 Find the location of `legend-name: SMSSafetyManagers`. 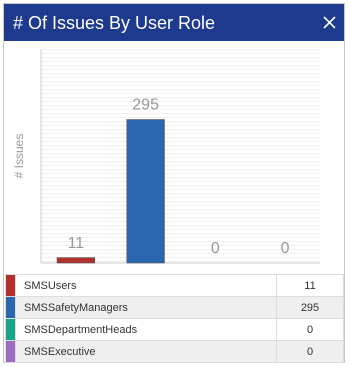

legend-name: SMSSafetyManagers is located at coordinates (146, 307).